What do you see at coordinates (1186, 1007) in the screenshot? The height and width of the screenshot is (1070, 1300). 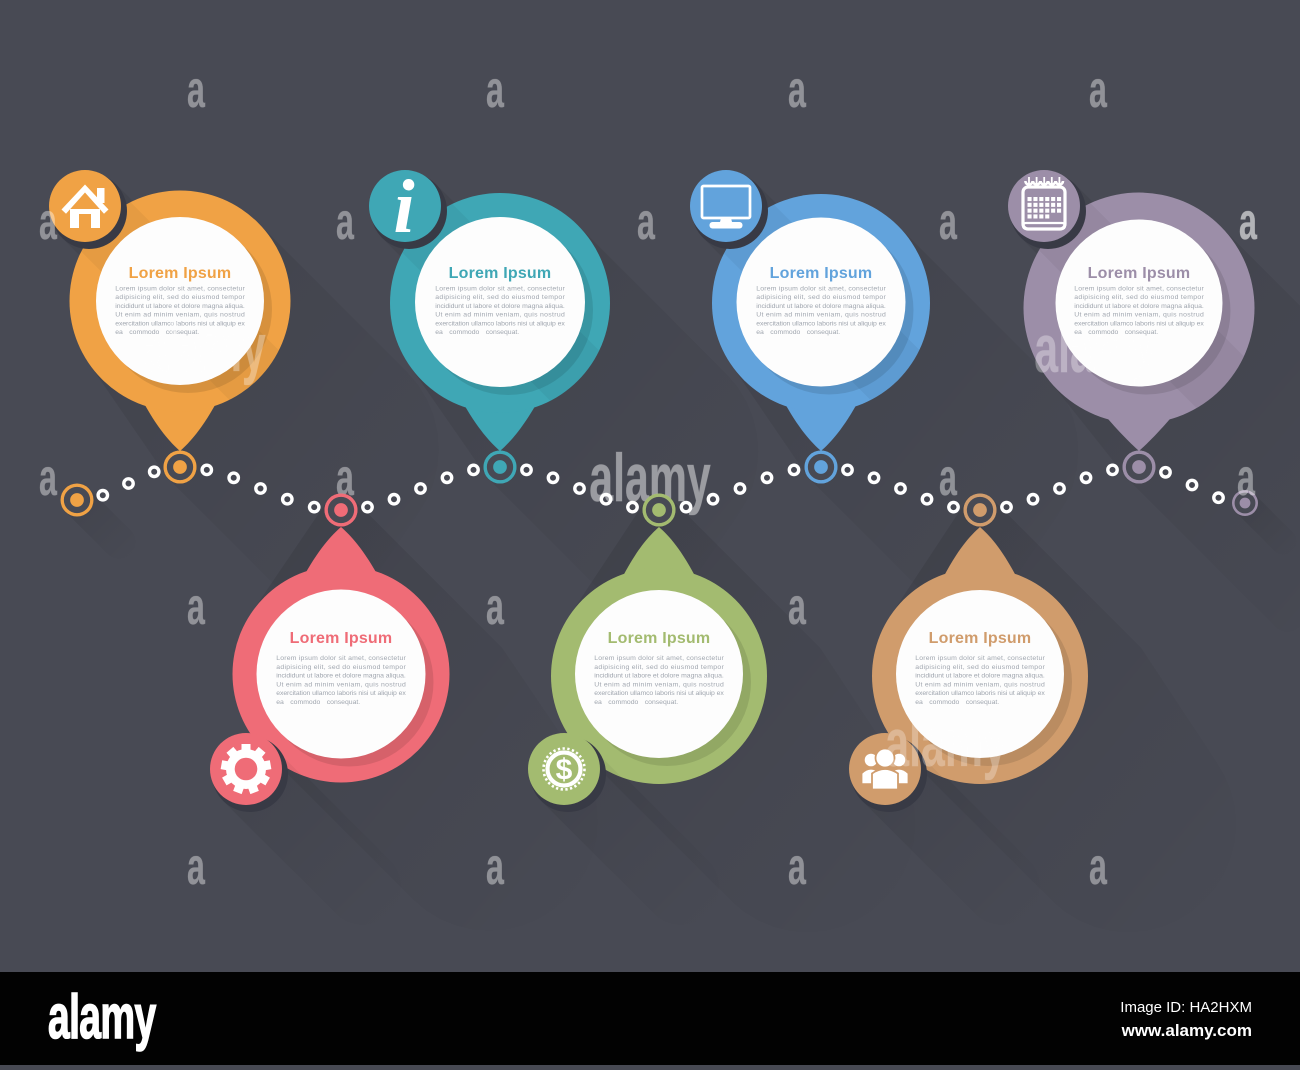 I see `svg-text: Image ID: HA2HXM` at bounding box center [1186, 1007].